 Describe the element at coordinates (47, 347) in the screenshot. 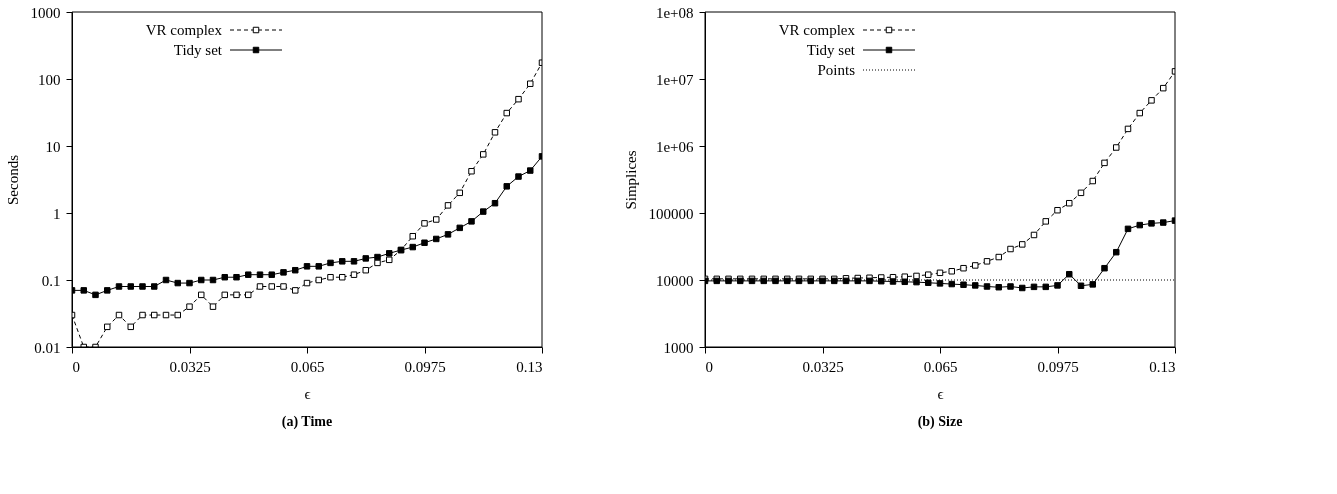

I see `y-tick-label: 0.01` at that location.